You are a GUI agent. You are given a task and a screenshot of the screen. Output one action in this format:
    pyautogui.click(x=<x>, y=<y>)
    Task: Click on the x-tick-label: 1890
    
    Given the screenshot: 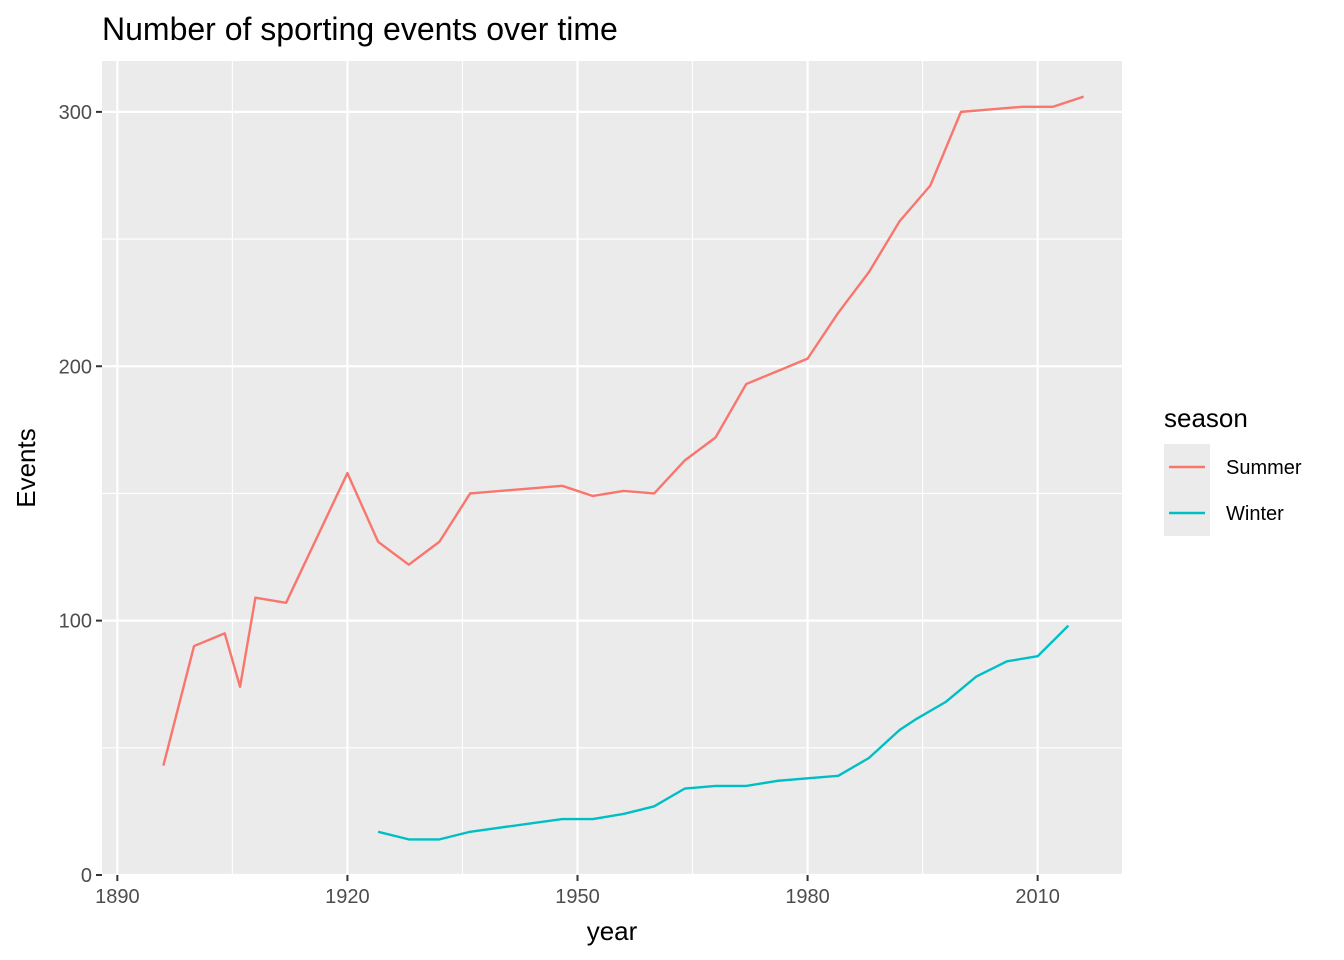 What is the action you would take?
    pyautogui.click(x=117, y=897)
    